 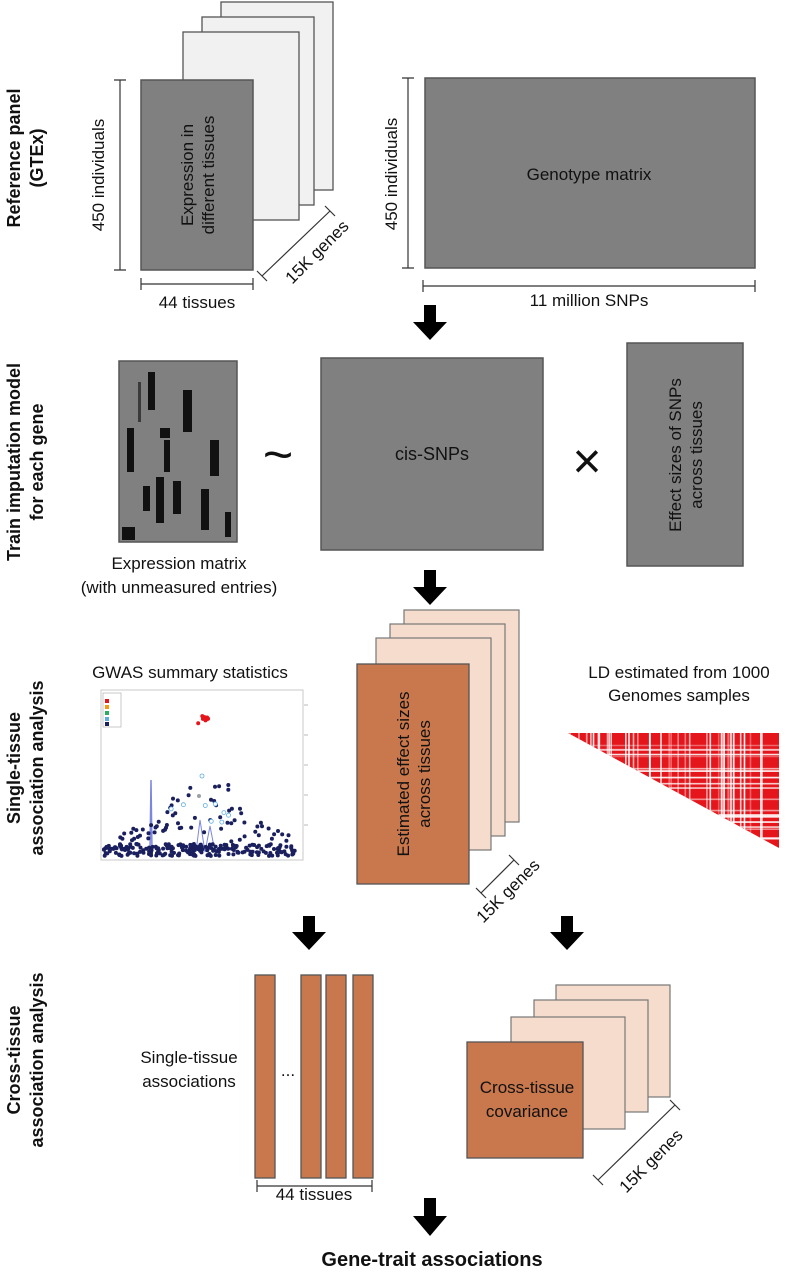 I want to click on gwas-manhattan-plot, so click(x=204, y=775).